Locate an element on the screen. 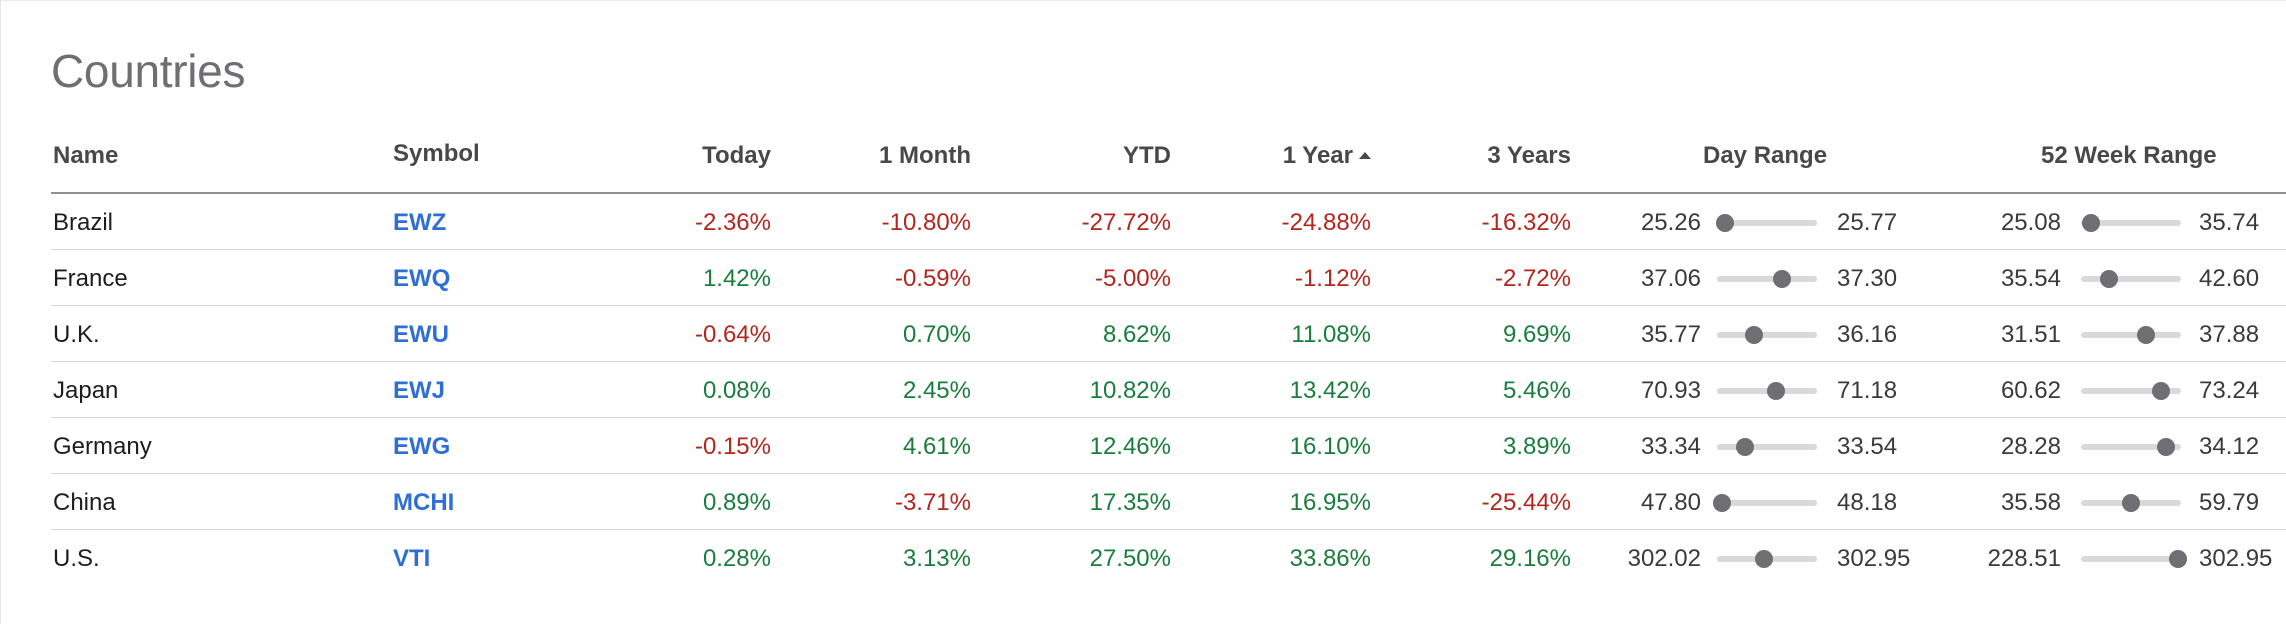 The image size is (2286, 624). day-range-low: 302.02 is located at coordinates (1664, 558).